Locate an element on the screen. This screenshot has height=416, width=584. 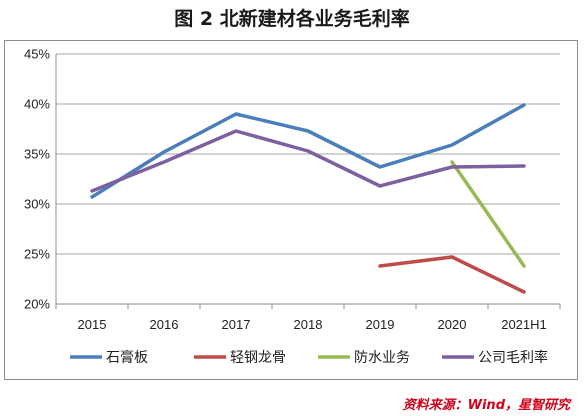
legend: 石膏板 轻钢龙骨 防水业务 公司毛利率 is located at coordinates (309, 357).